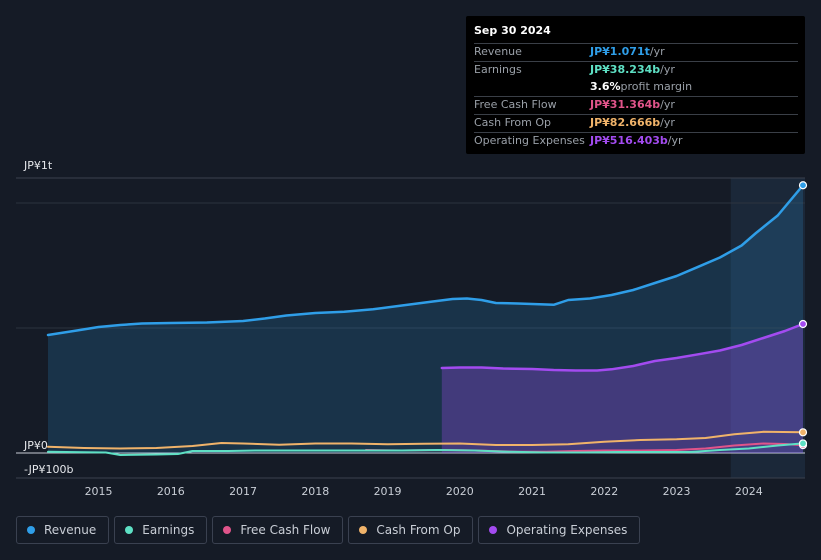 This screenshot has width=821, height=560. Describe the element at coordinates (620, 51) in the screenshot. I see `tooltip-row-value: JP¥1.071t` at that location.